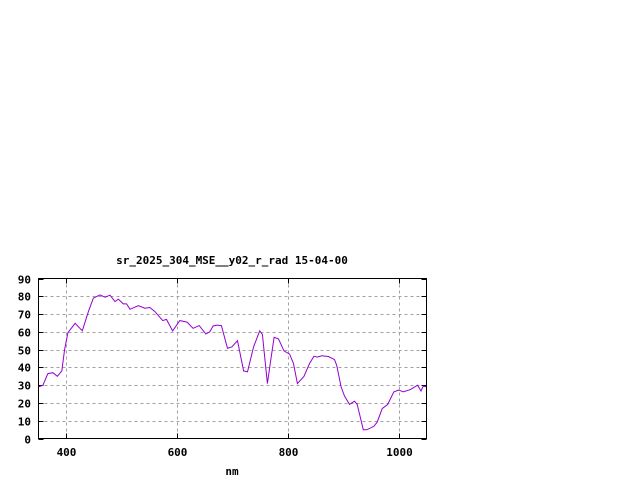  What do you see at coordinates (289, 452) in the screenshot?
I see `x-tick-label: 800` at bounding box center [289, 452].